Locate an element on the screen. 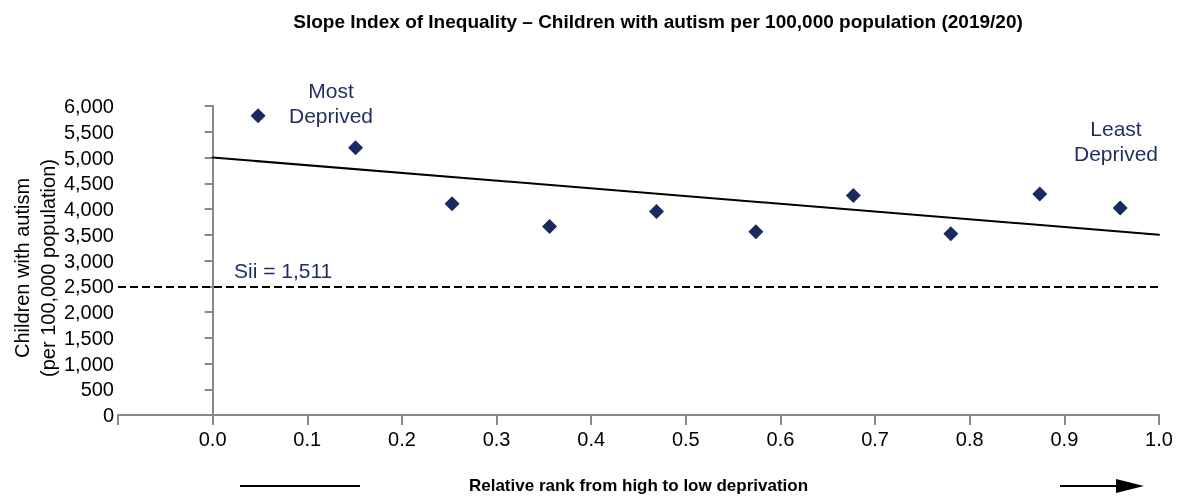 Image resolution: width=1185 pixels, height=502 pixels. y-tick-label: 6,000 is located at coordinates (88, 106).